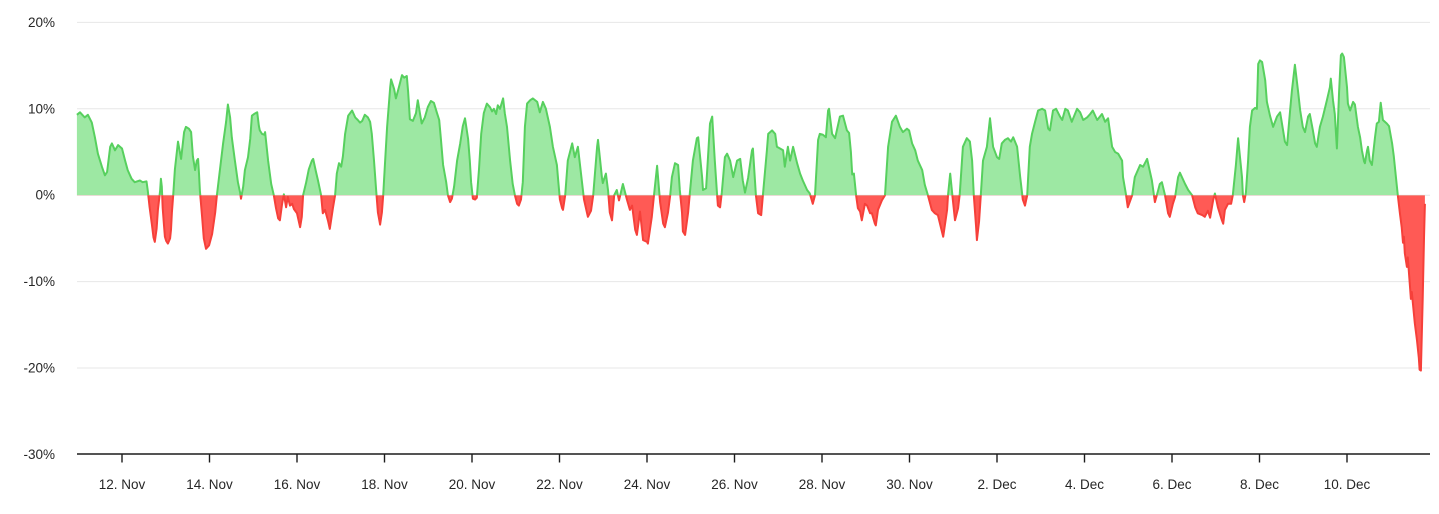 This screenshot has height=514, width=1439. I want to click on x-tick-label: 26. Nov, so click(734, 484).